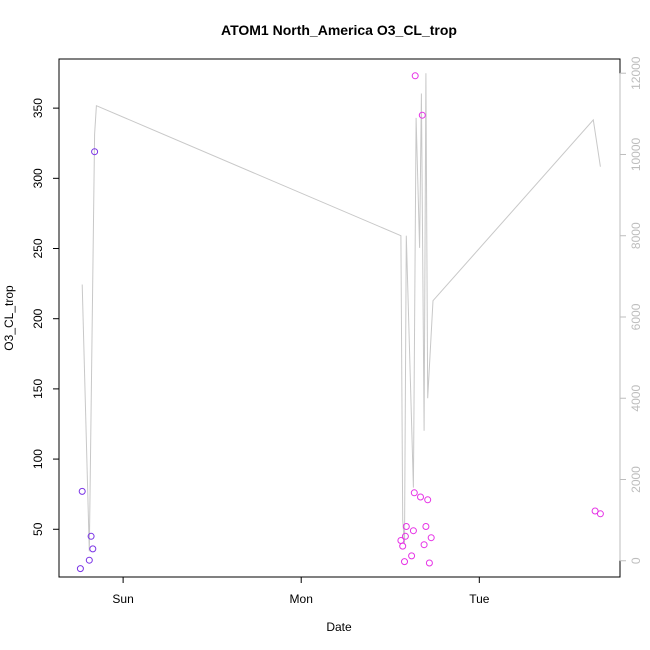  I want to click on x-tick-label: Sun, so click(122, 599).